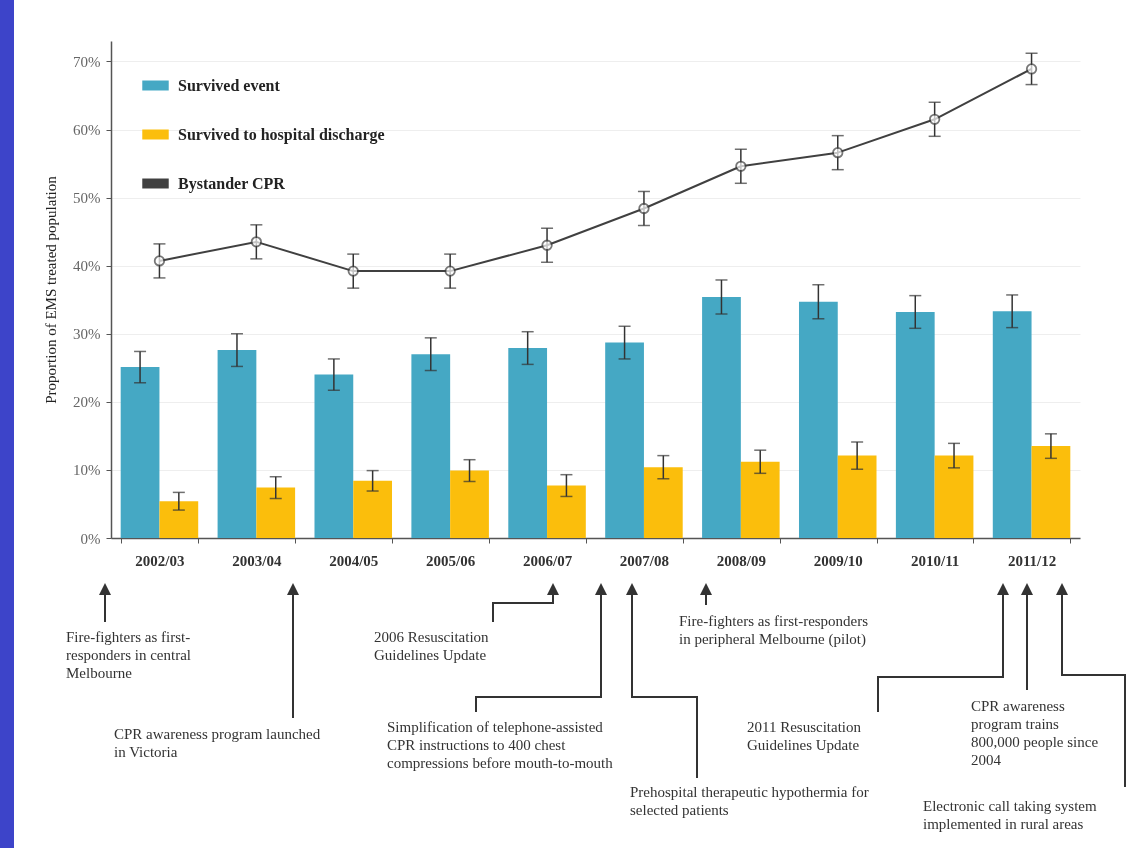  Describe the element at coordinates (90, 538) in the screenshot. I see `y-tick-label: 0%` at that location.